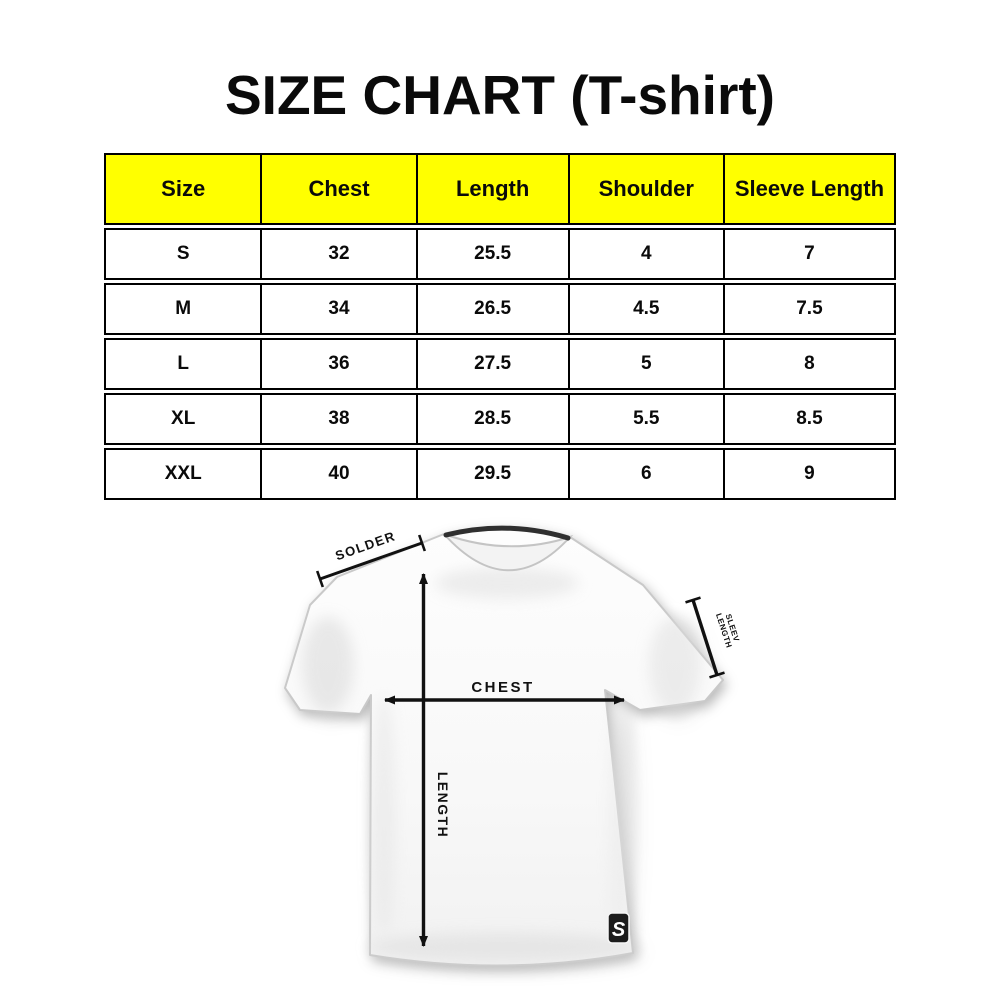 This screenshot has height=1000, width=1000. Describe the element at coordinates (183, 189) in the screenshot. I see `header-cell-size: Size` at that location.